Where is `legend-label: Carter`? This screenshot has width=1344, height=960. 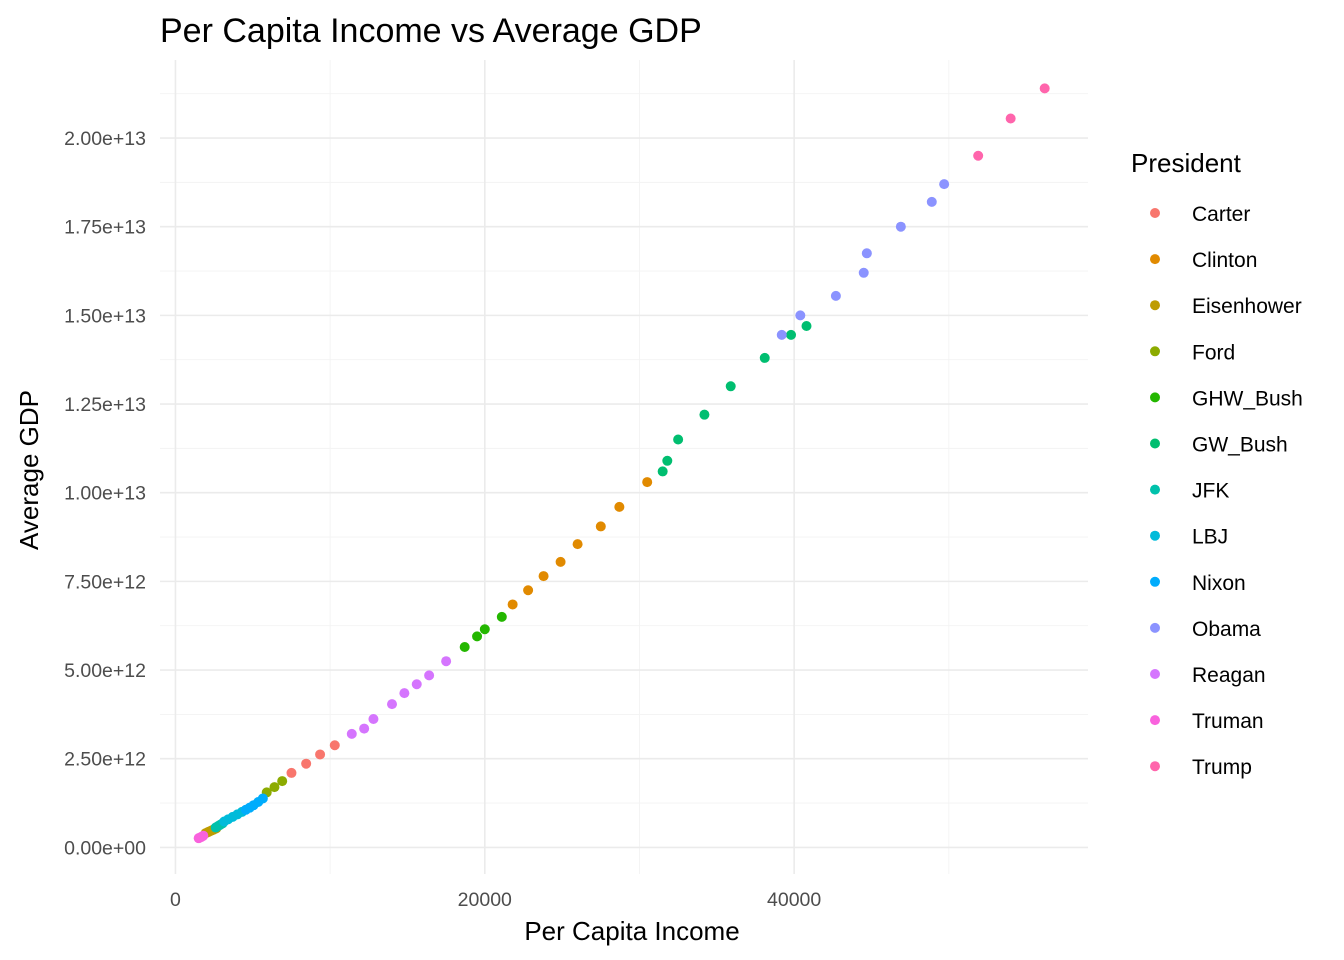
legend-label: Carter is located at coordinates (1221, 214).